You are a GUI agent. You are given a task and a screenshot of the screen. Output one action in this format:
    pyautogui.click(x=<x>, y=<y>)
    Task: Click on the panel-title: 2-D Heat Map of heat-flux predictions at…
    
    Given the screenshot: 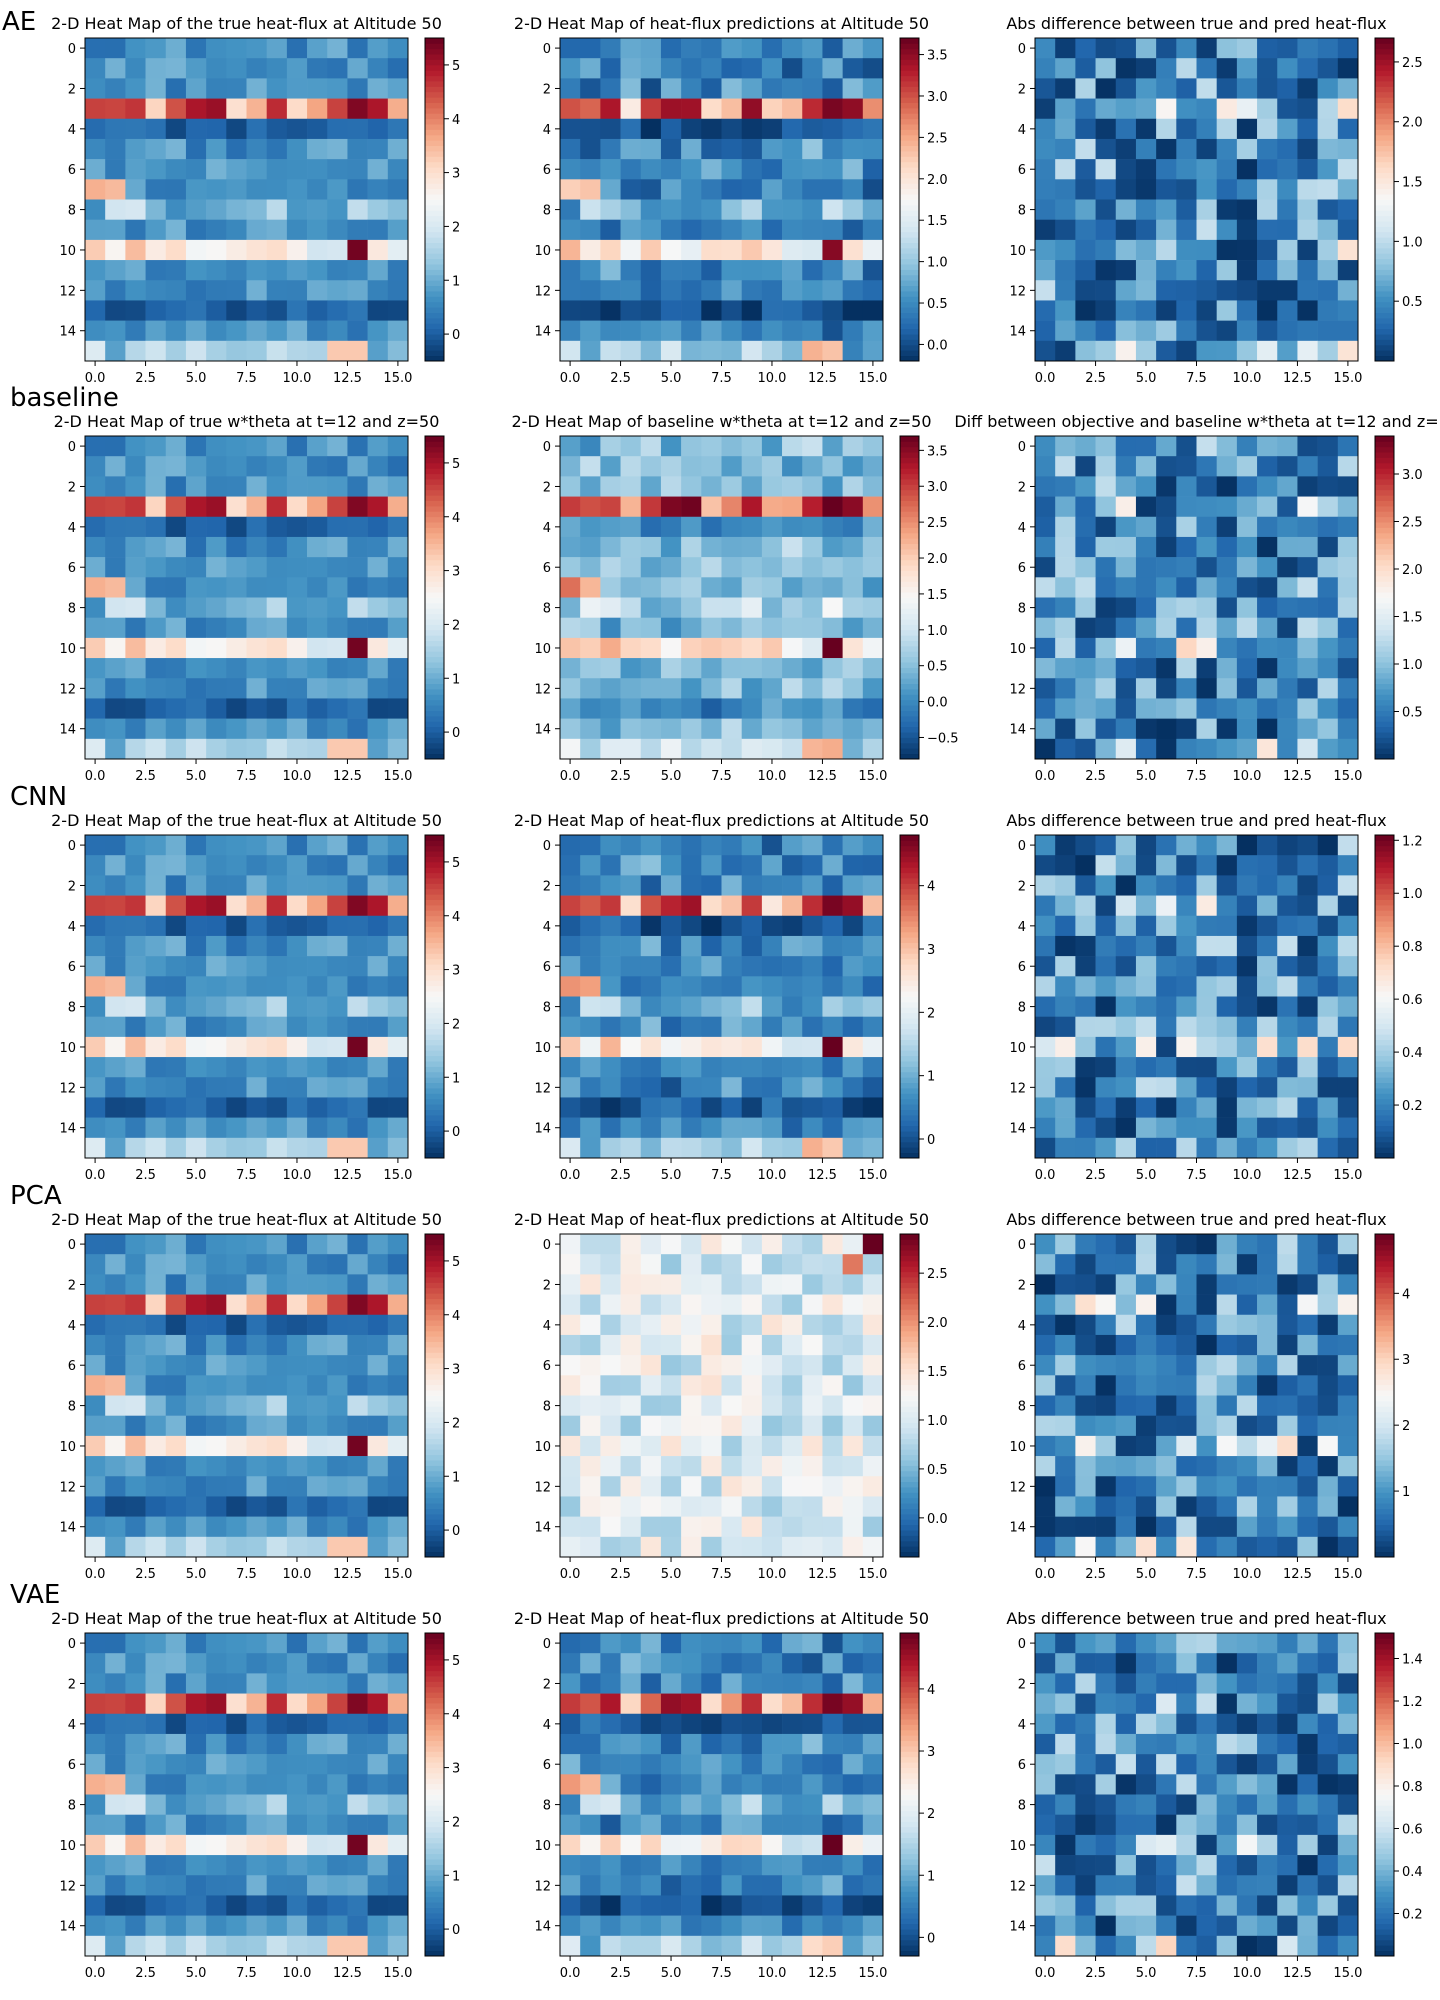 What is the action you would take?
    pyautogui.click(x=721, y=1219)
    